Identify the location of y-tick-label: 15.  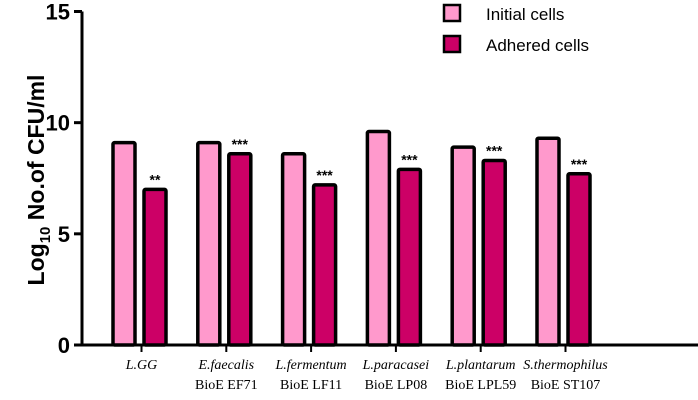
(58, 12).